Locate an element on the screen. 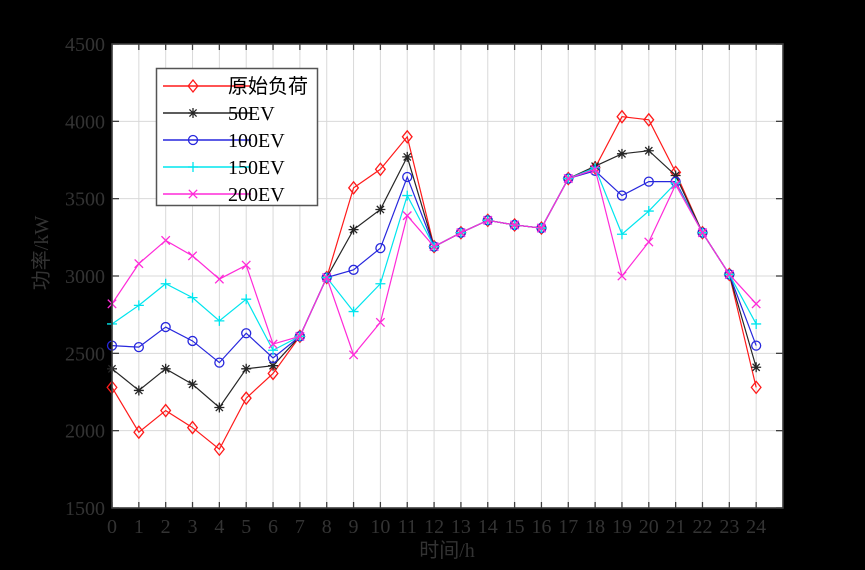 Image resolution: width=865 pixels, height=570 pixels. y-tick-label: 2500 is located at coordinates (85, 354).